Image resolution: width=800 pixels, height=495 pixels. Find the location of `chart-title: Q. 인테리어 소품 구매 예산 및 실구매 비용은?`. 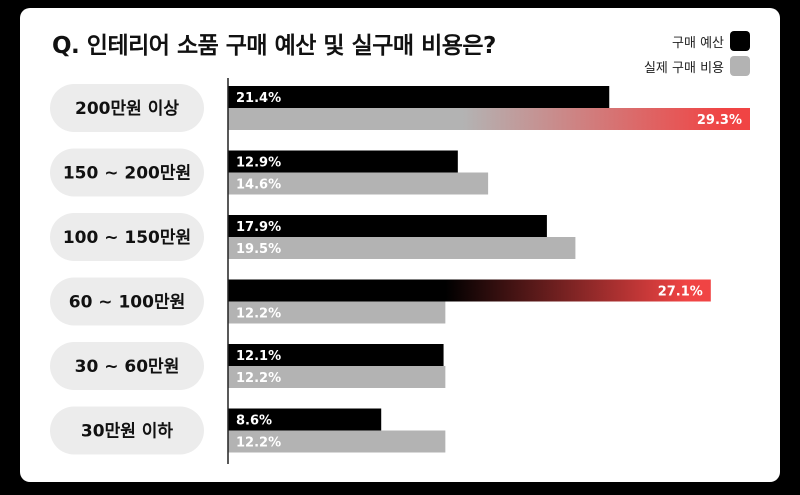

chart-title: Q. 인테리어 소품 구매 예산 및 실구매 비용은? is located at coordinates (274, 46).